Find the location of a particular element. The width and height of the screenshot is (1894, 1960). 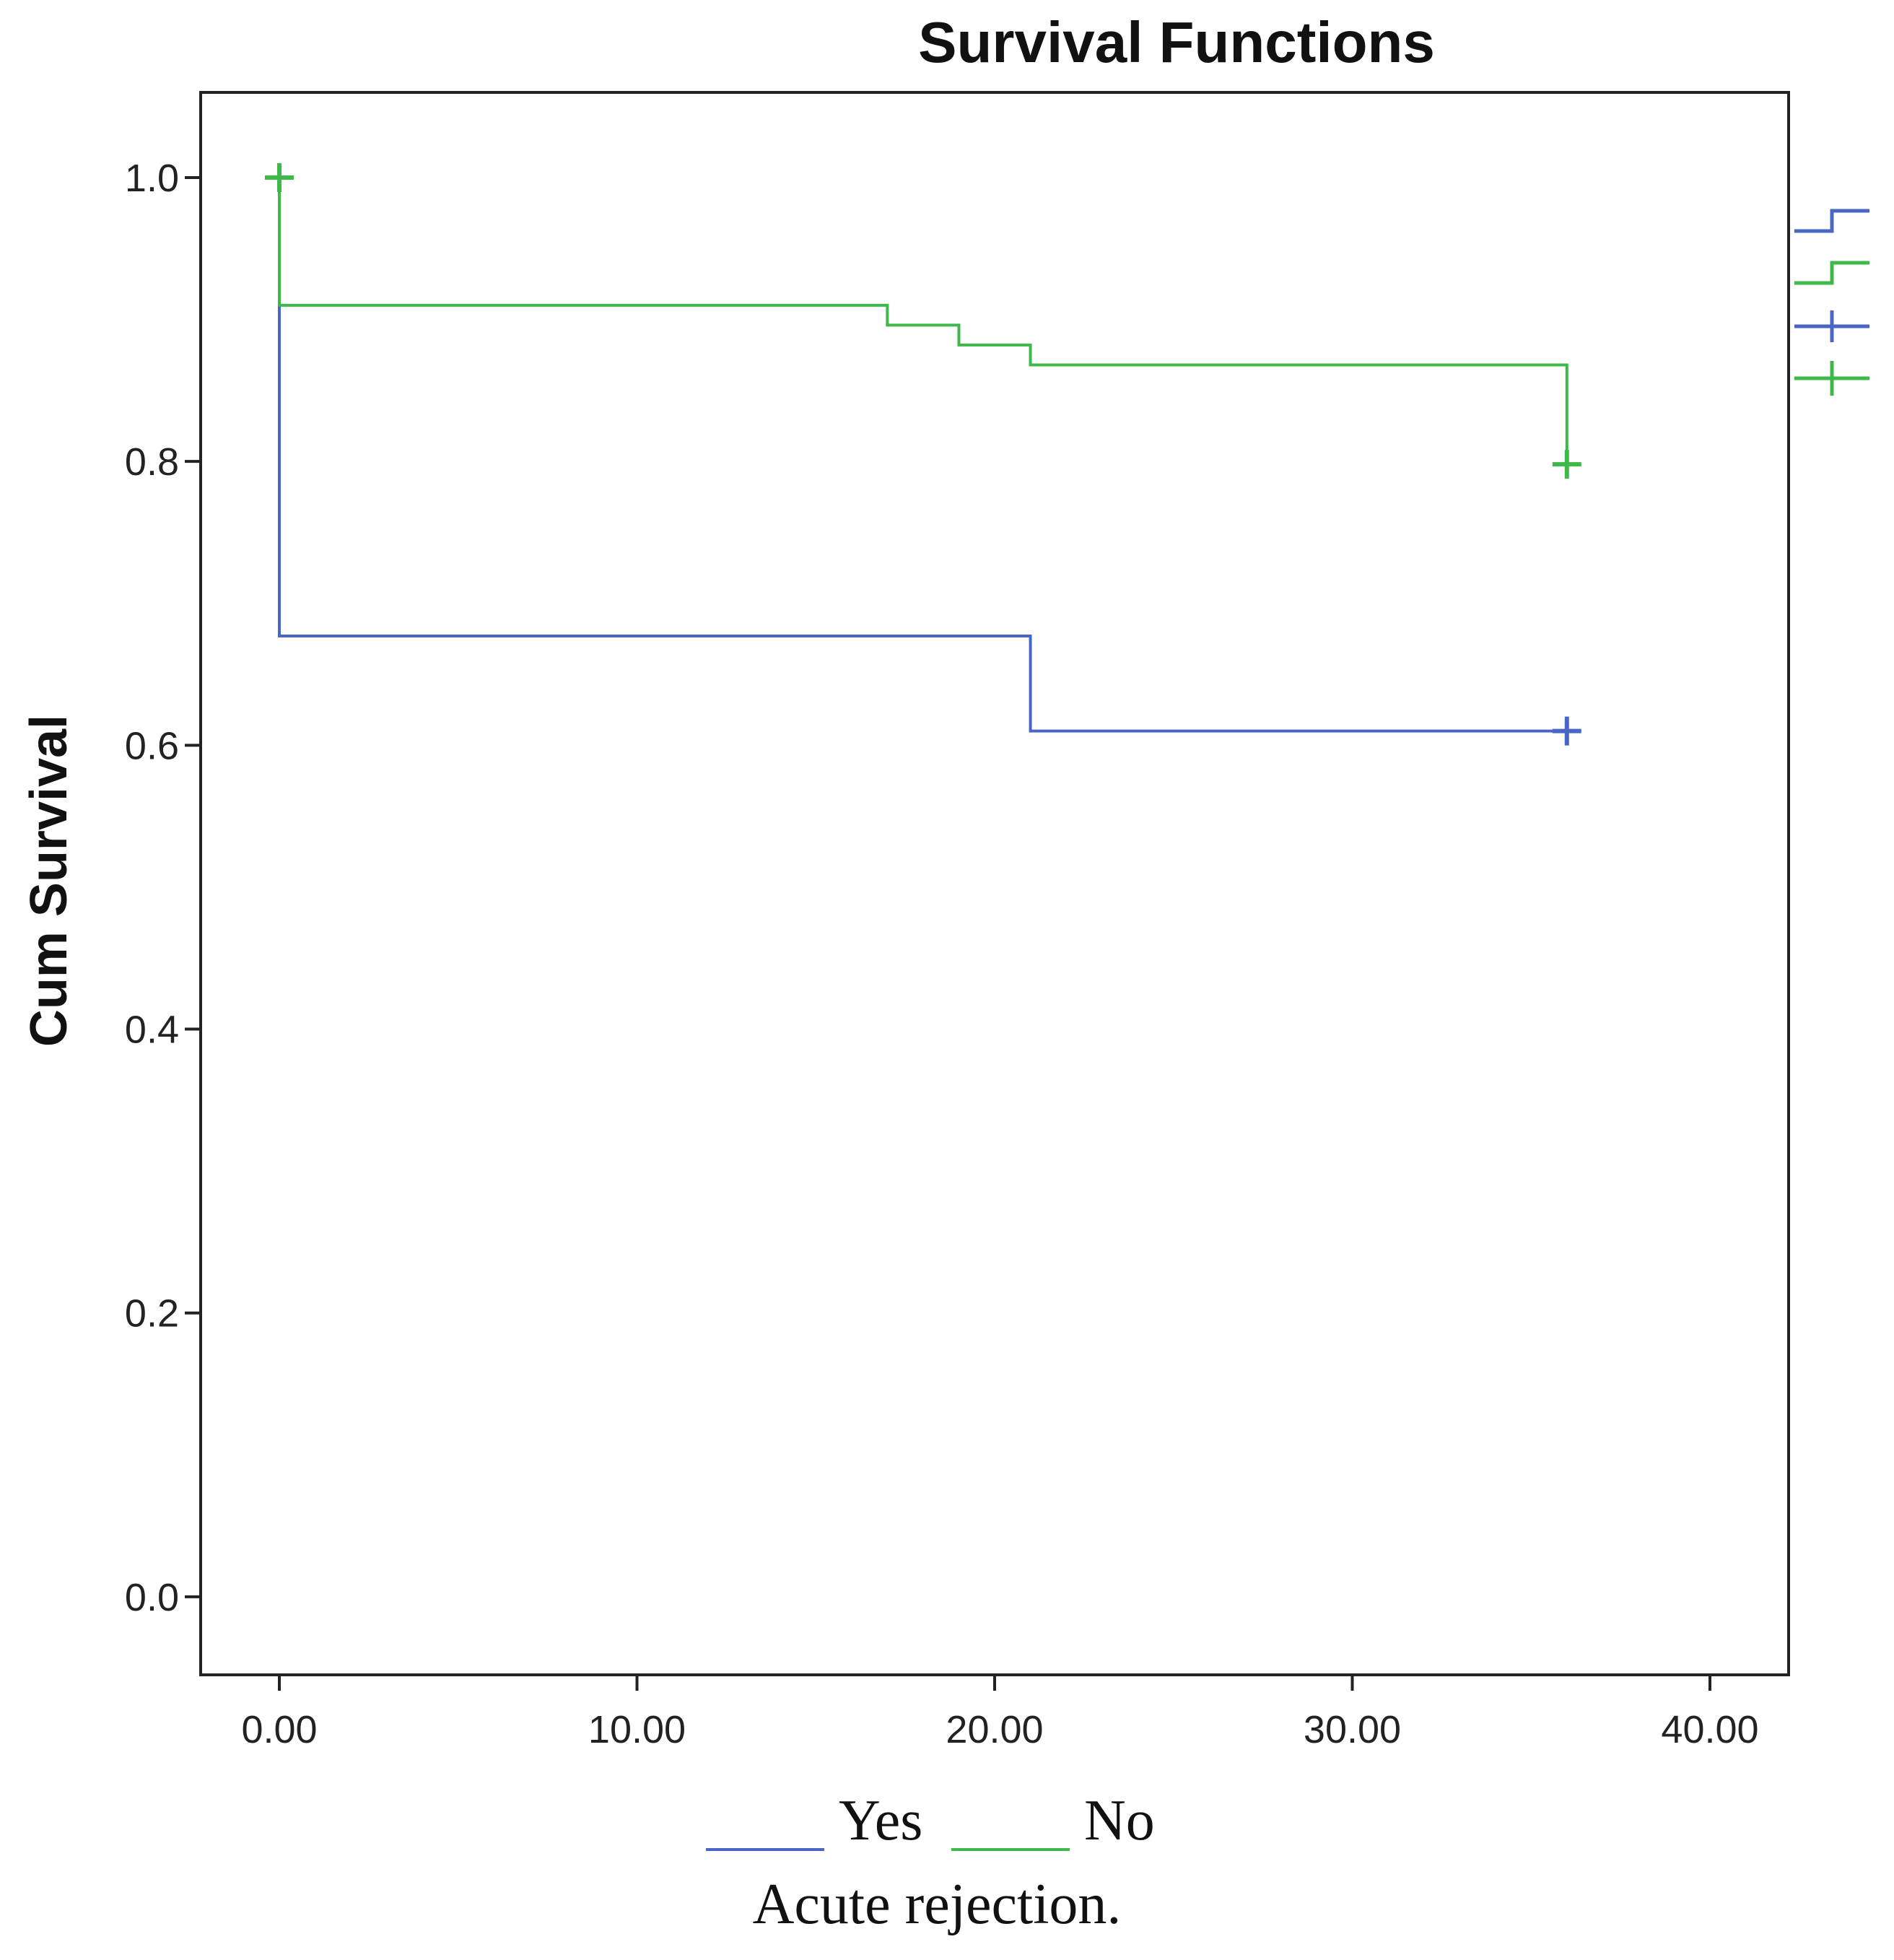

y-tick-label: 1.0 is located at coordinates (152, 178).